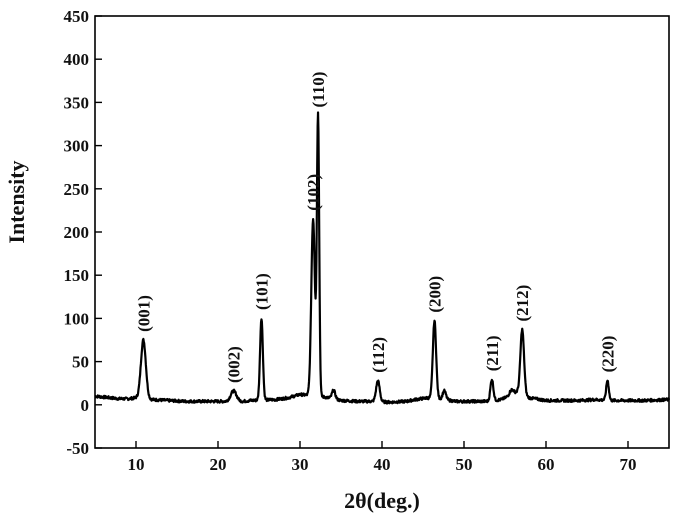 This screenshot has height=522, width=678. Describe the element at coordinates (234, 364) in the screenshot. I see `peak-label: (002)` at that location.